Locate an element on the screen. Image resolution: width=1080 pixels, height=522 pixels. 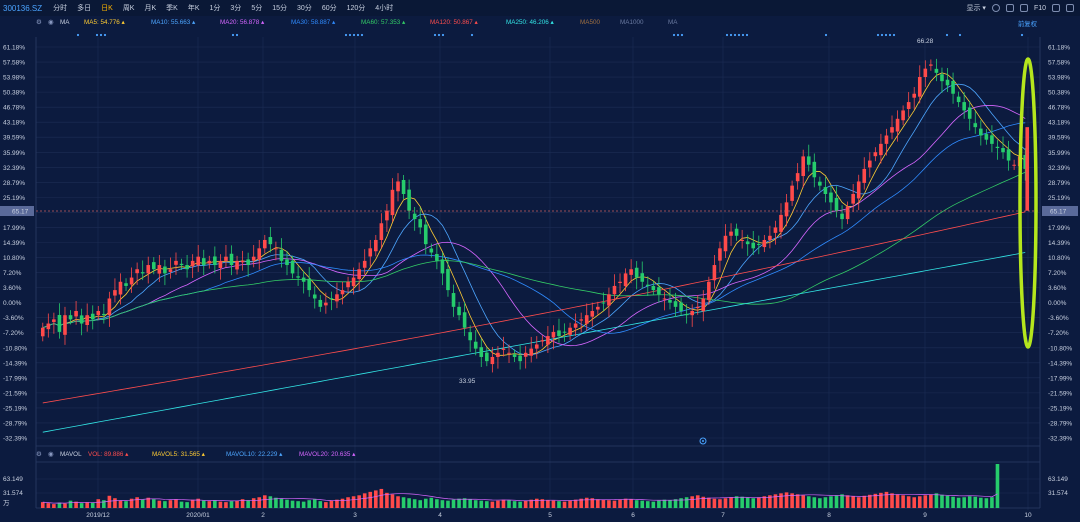
f10-button: F10 is located at coordinates (1039, 8).